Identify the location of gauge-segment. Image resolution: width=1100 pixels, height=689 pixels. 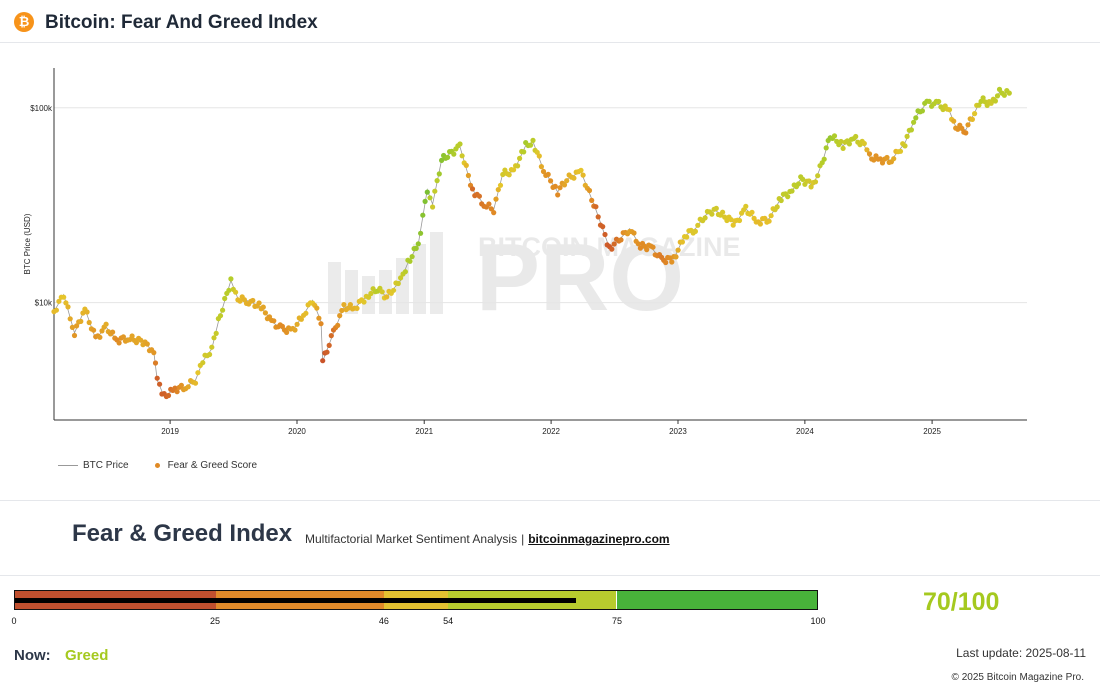
(716, 600).